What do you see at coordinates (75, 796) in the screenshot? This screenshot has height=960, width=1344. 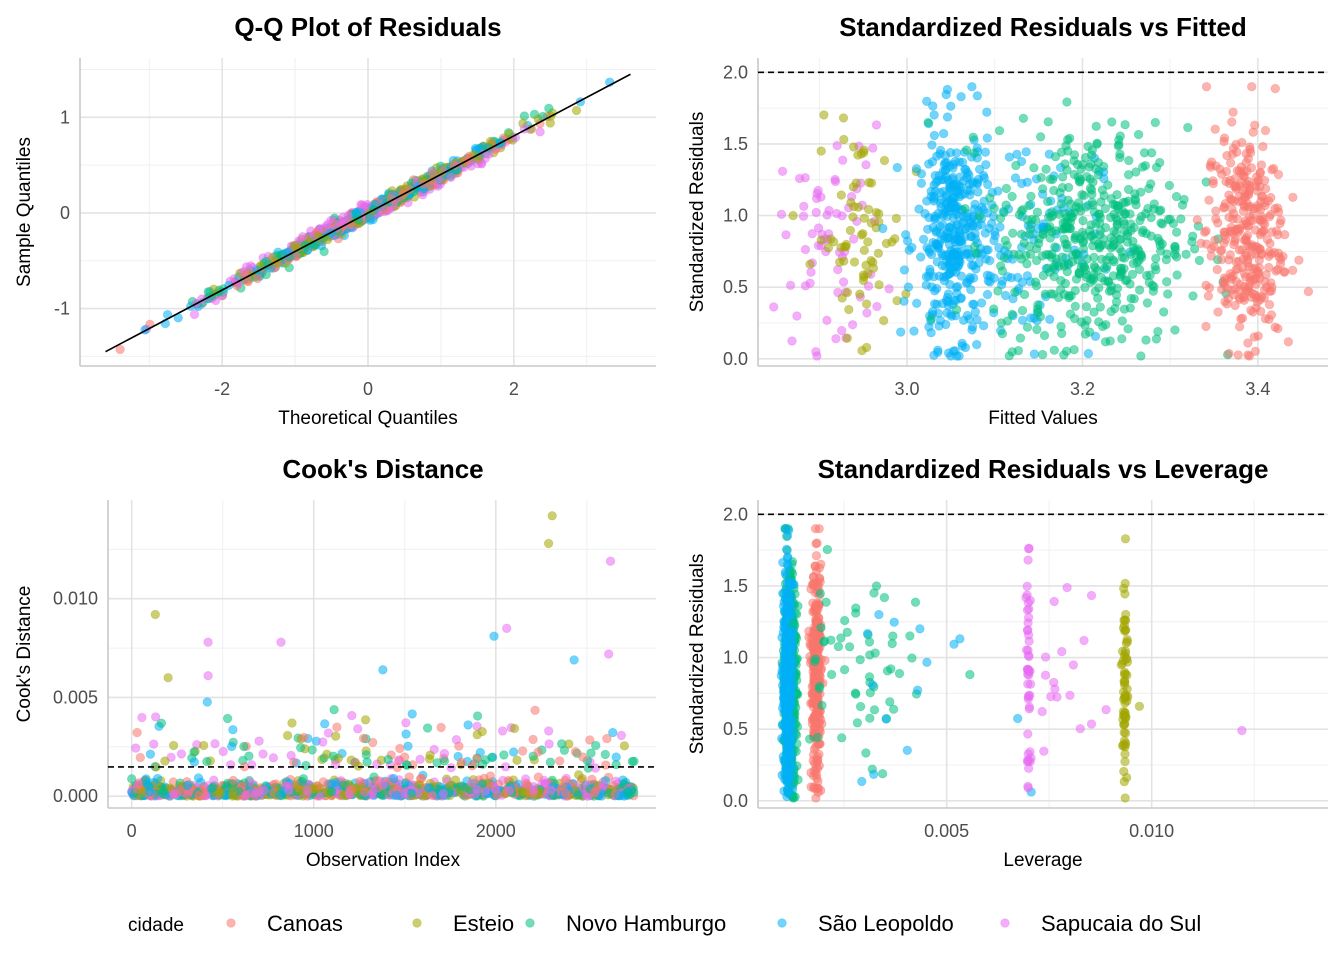 I see `y-tick-label: 0.000` at bounding box center [75, 796].